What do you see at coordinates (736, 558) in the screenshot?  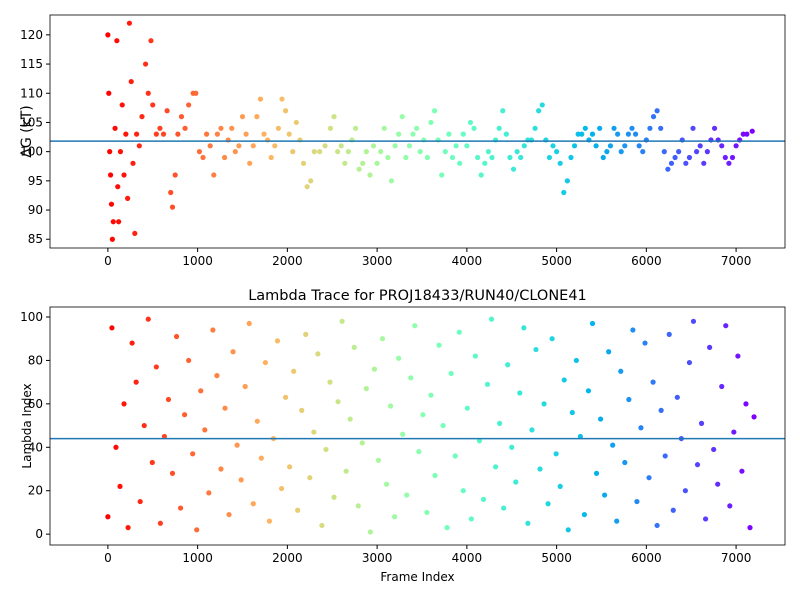 I see `x-tick-label: 7000` at bounding box center [736, 558].